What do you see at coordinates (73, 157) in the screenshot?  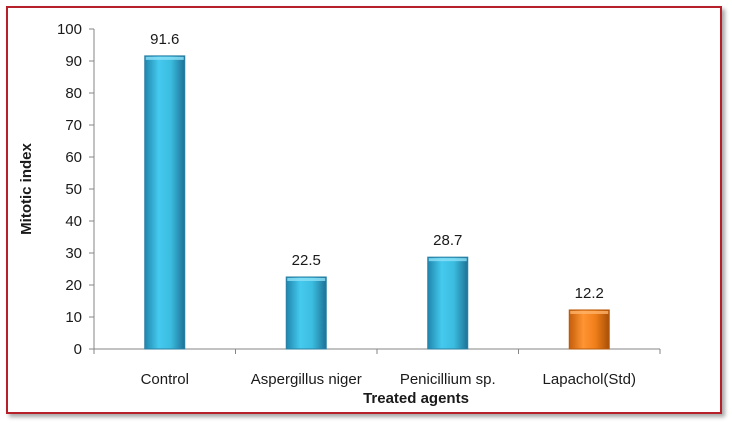 I see `y-tick-label: 60` at bounding box center [73, 157].